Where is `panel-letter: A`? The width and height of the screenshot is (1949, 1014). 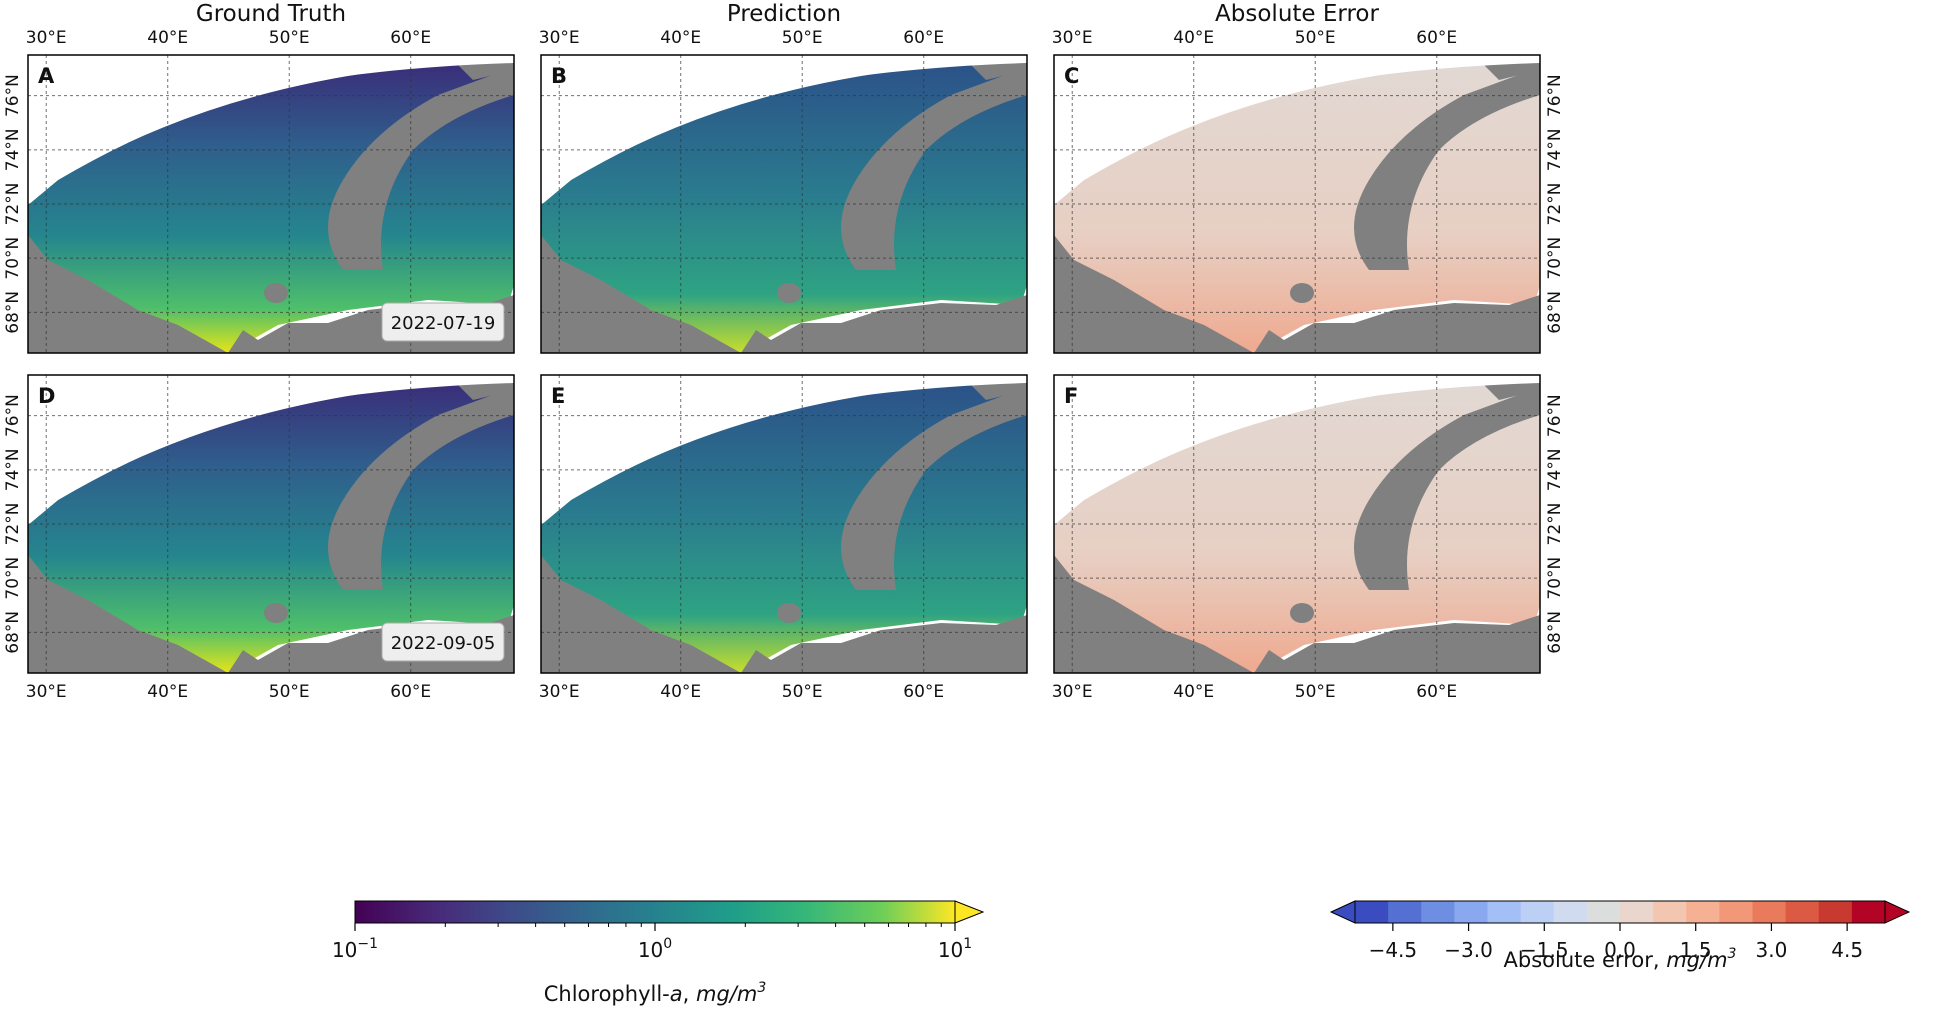 panel-letter: A is located at coordinates (46, 76).